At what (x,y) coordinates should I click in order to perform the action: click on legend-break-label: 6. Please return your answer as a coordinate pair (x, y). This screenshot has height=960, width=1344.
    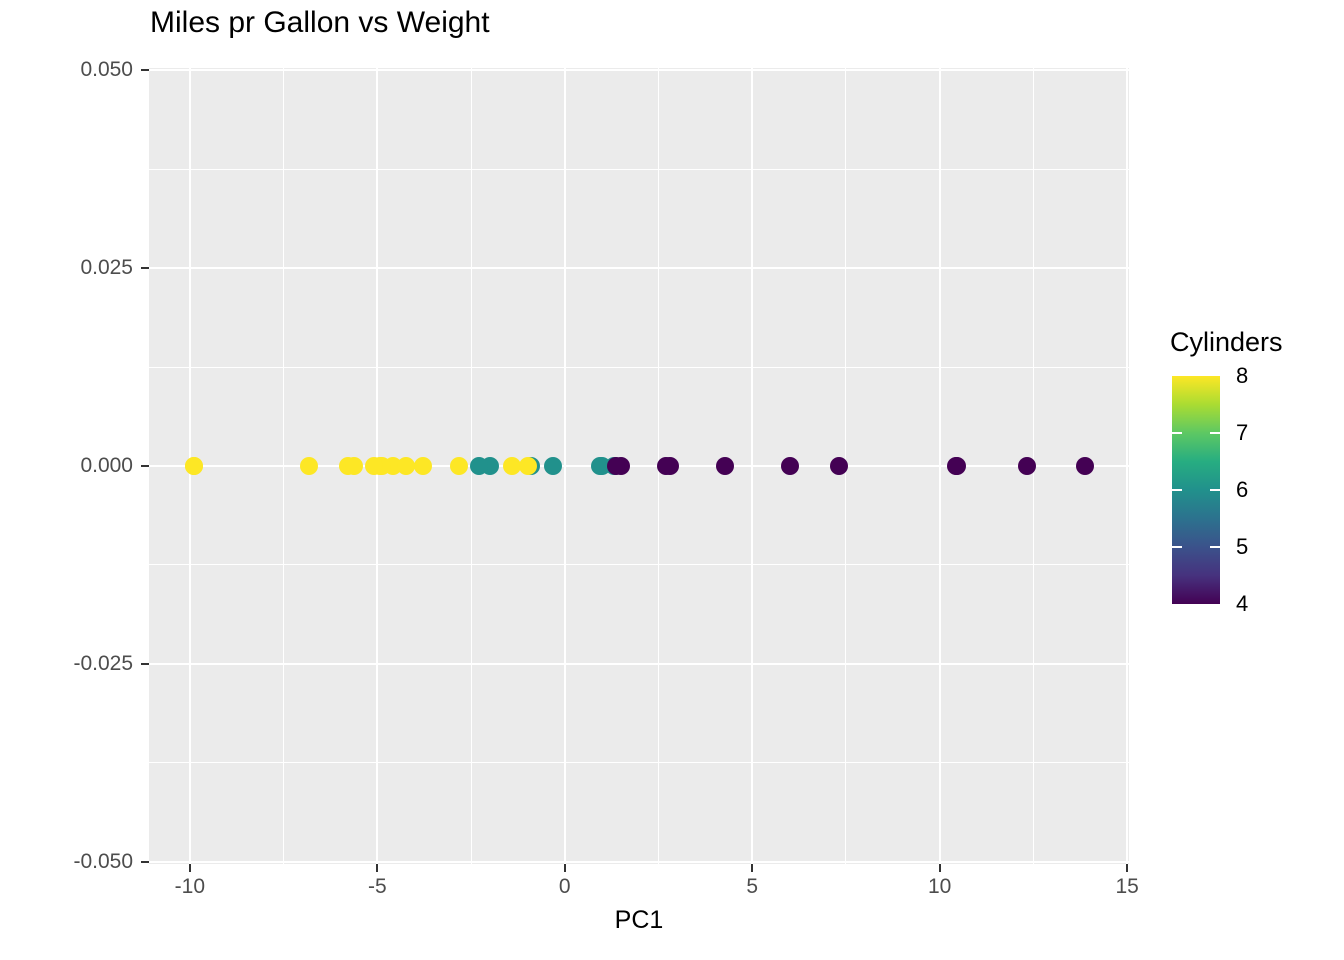
    Looking at the image, I should click on (1242, 489).